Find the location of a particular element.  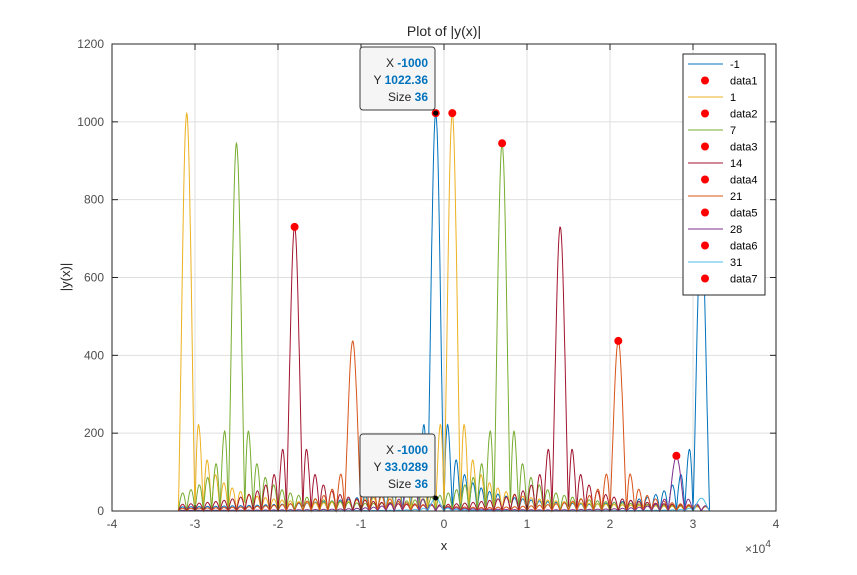

legend-label: -1 is located at coordinates (735, 65).